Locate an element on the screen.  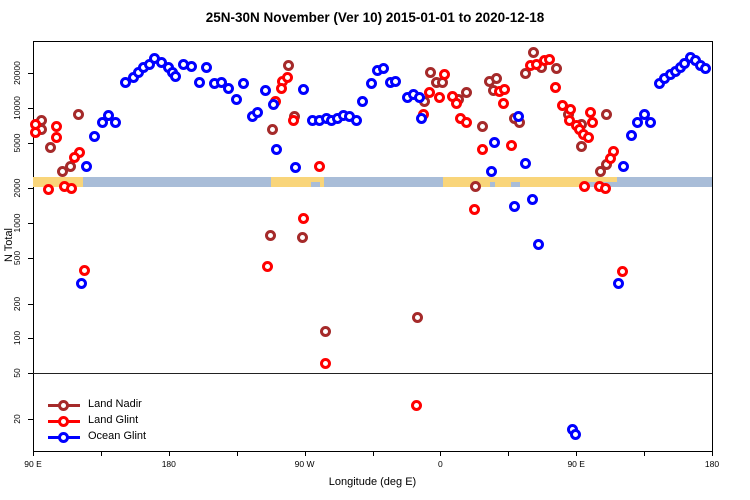
y-tick-label: 20000 is located at coordinates (17, 73).